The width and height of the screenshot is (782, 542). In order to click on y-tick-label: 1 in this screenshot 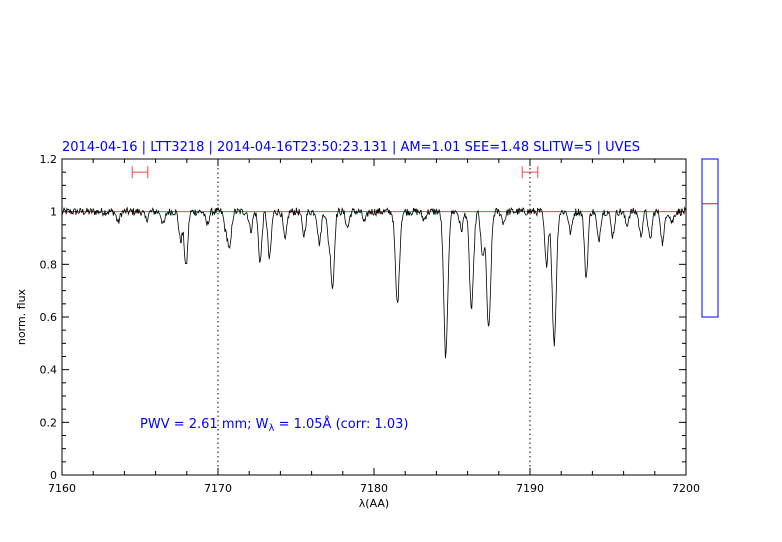, I will do `click(53, 212)`.